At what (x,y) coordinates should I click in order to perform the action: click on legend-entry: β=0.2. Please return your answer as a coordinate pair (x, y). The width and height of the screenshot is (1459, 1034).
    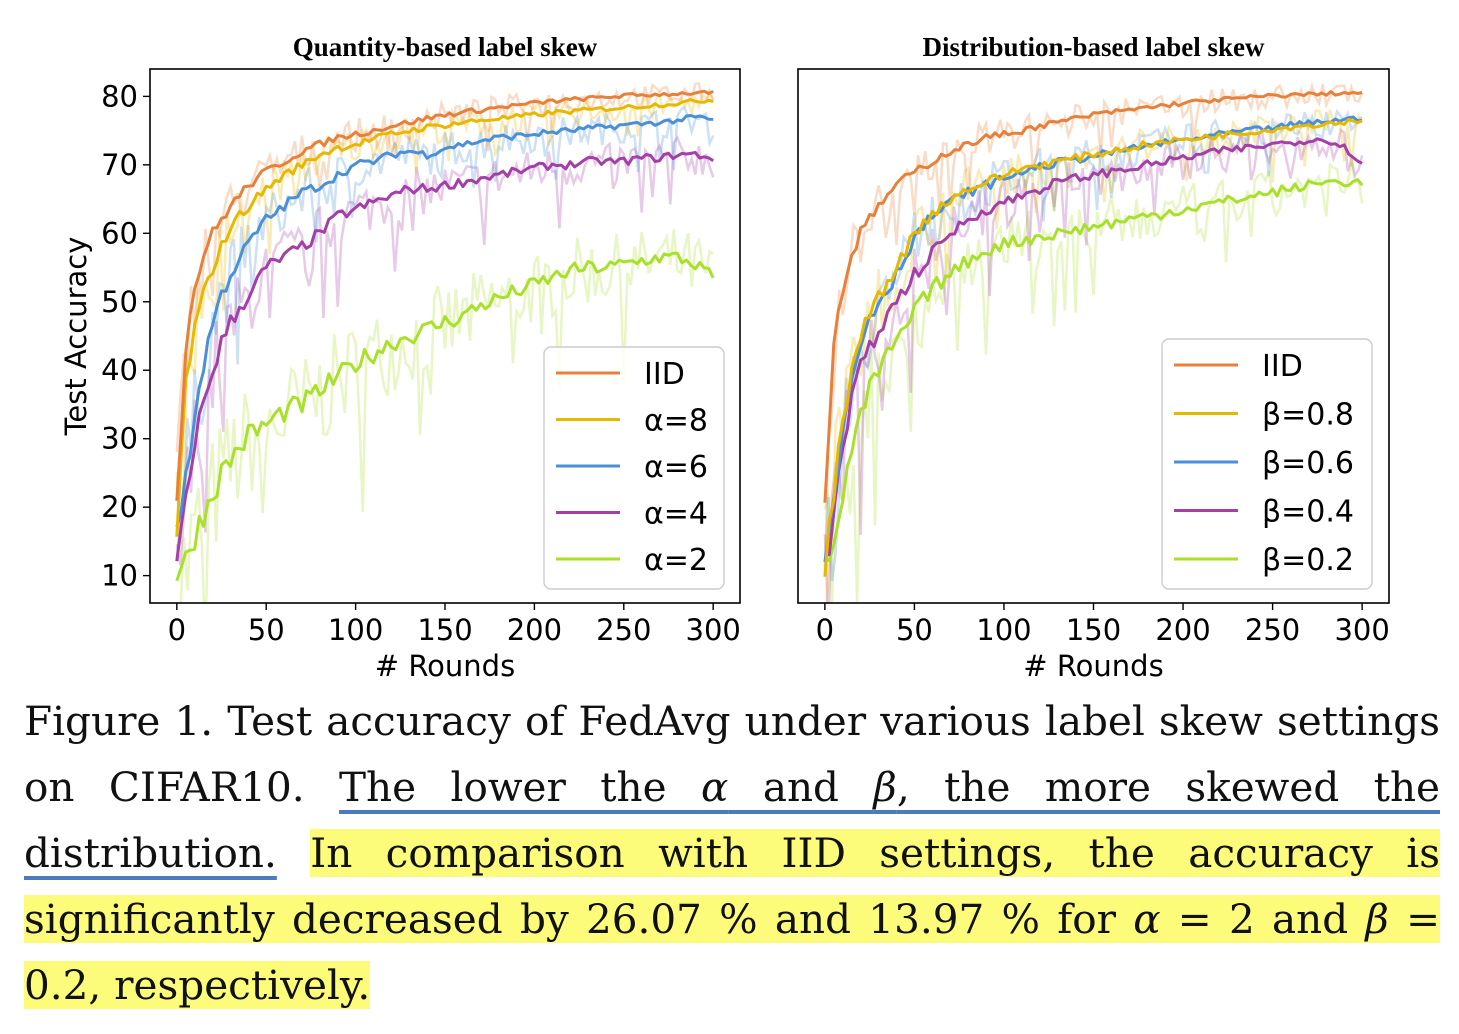
    Looking at the image, I should click on (1308, 560).